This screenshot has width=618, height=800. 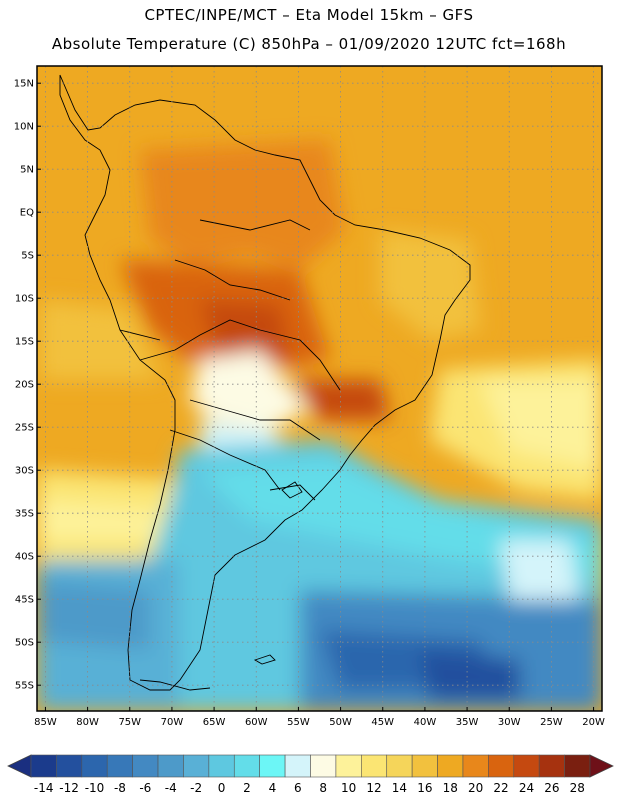 What do you see at coordinates (450, 788) in the screenshot?
I see `colorbar-label: 18` at bounding box center [450, 788].